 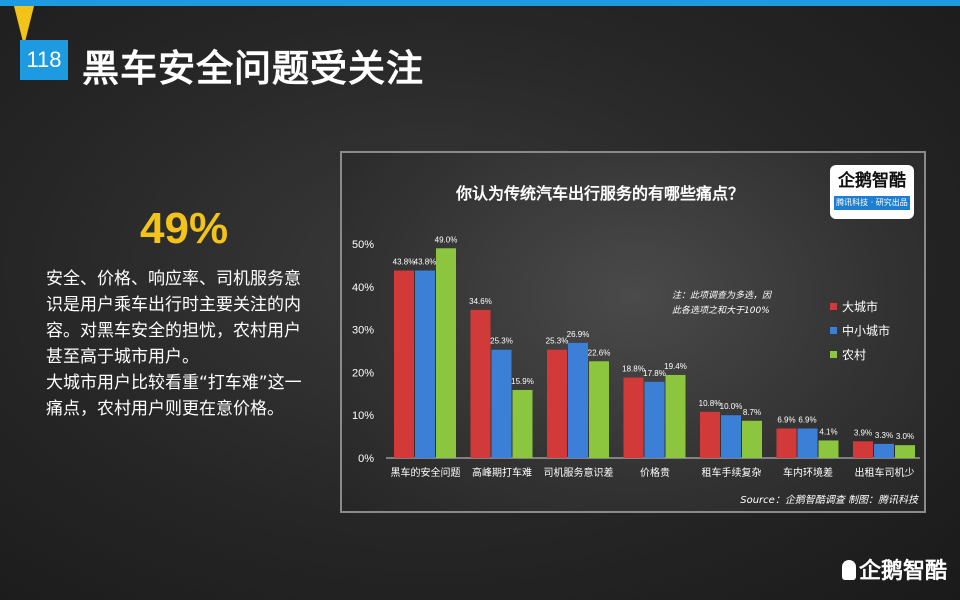 I want to click on data-label: 34.6%, so click(x=480, y=301).